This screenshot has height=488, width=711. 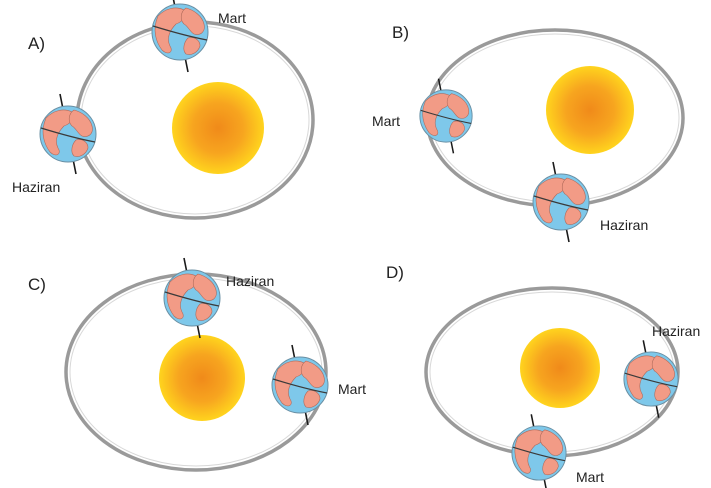 I want to click on option-letter: C), so click(x=37, y=284).